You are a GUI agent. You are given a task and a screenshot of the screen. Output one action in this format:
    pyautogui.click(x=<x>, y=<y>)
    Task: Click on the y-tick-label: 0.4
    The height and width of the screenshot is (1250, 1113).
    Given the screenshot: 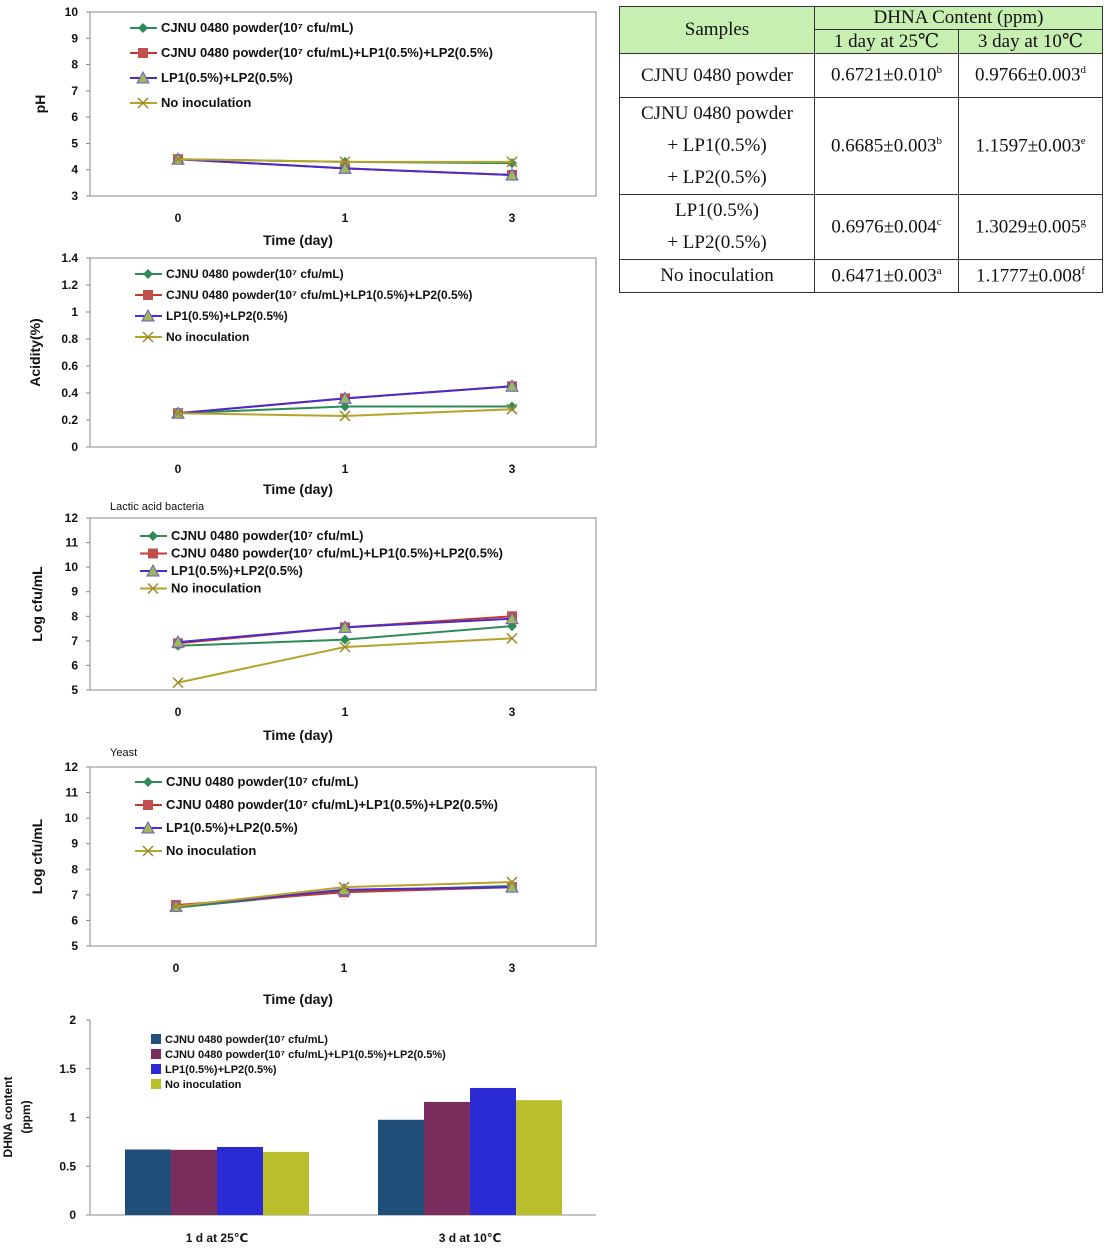 What is the action you would take?
    pyautogui.click(x=69, y=393)
    